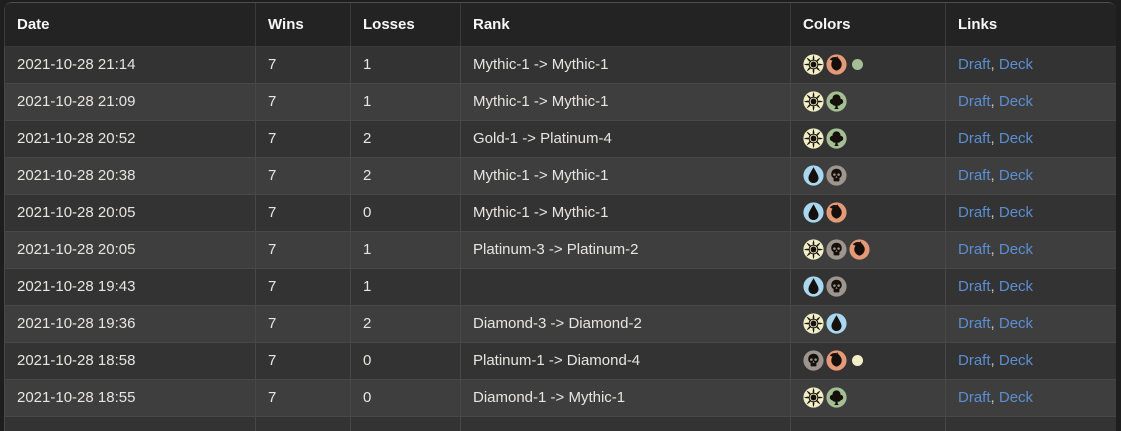 This screenshot has height=431, width=1121. What do you see at coordinates (625, 397) in the screenshot?
I see `rank-cell: Diamond-1 -> Mythic-1` at bounding box center [625, 397].